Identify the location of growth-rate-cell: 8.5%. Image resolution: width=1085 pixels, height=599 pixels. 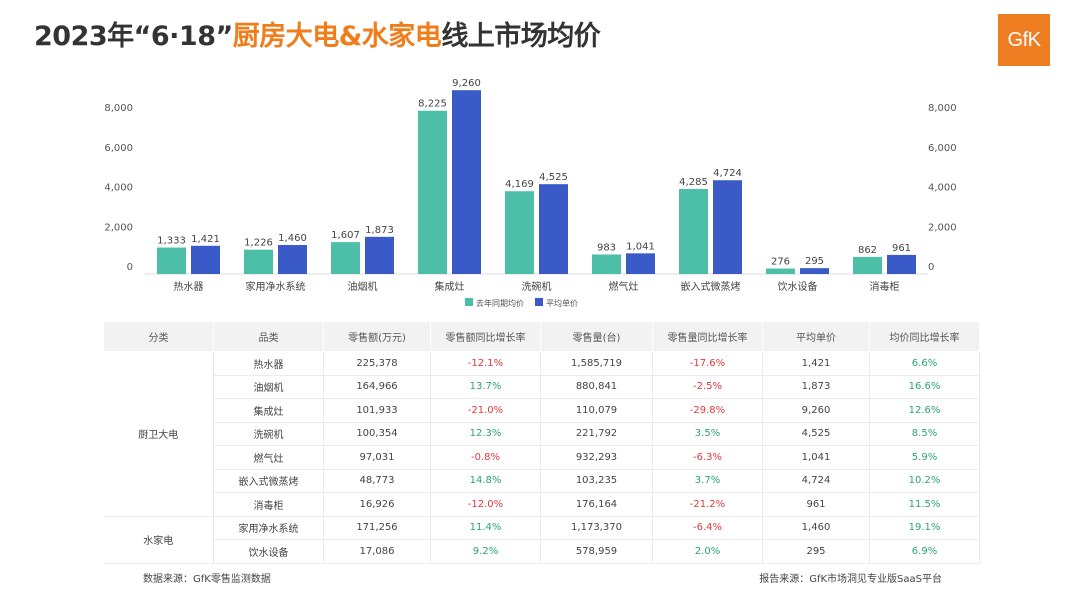
(924, 434).